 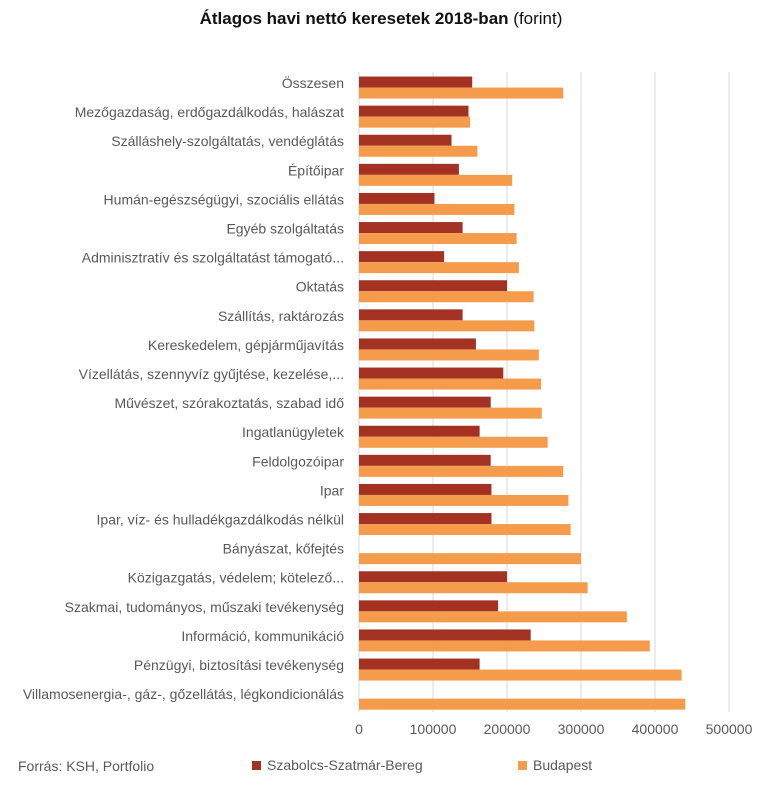 I want to click on category-label: Ingatlanügyletek, so click(x=293, y=432).